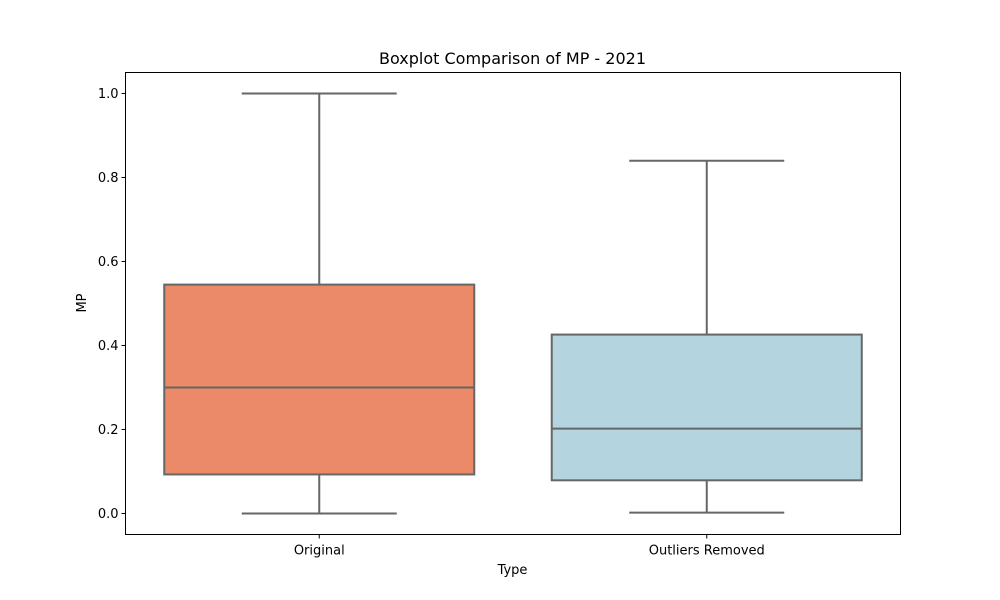 The image size is (1000, 600). Describe the element at coordinates (82, 302) in the screenshot. I see `y-axis-label: MP` at that location.